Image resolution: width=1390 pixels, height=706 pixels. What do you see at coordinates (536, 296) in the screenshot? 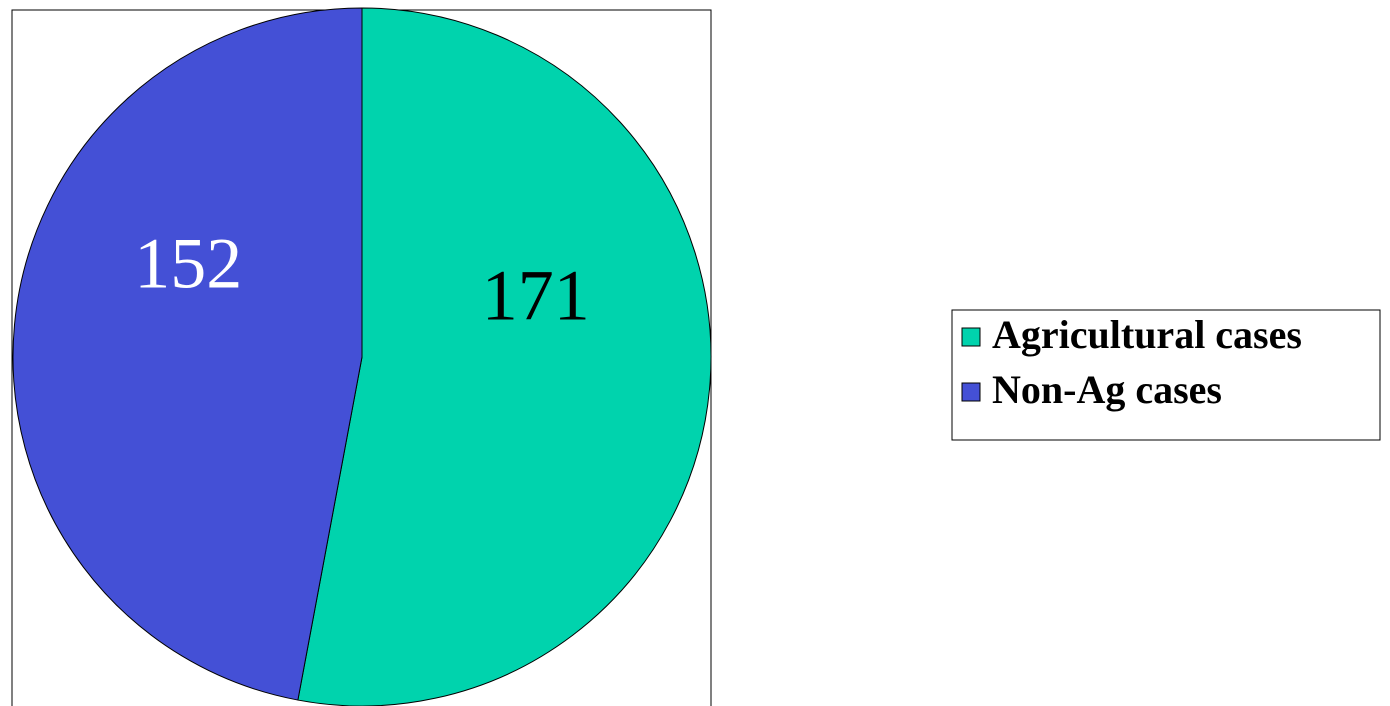
I see `data-label: 171` at bounding box center [536, 296].